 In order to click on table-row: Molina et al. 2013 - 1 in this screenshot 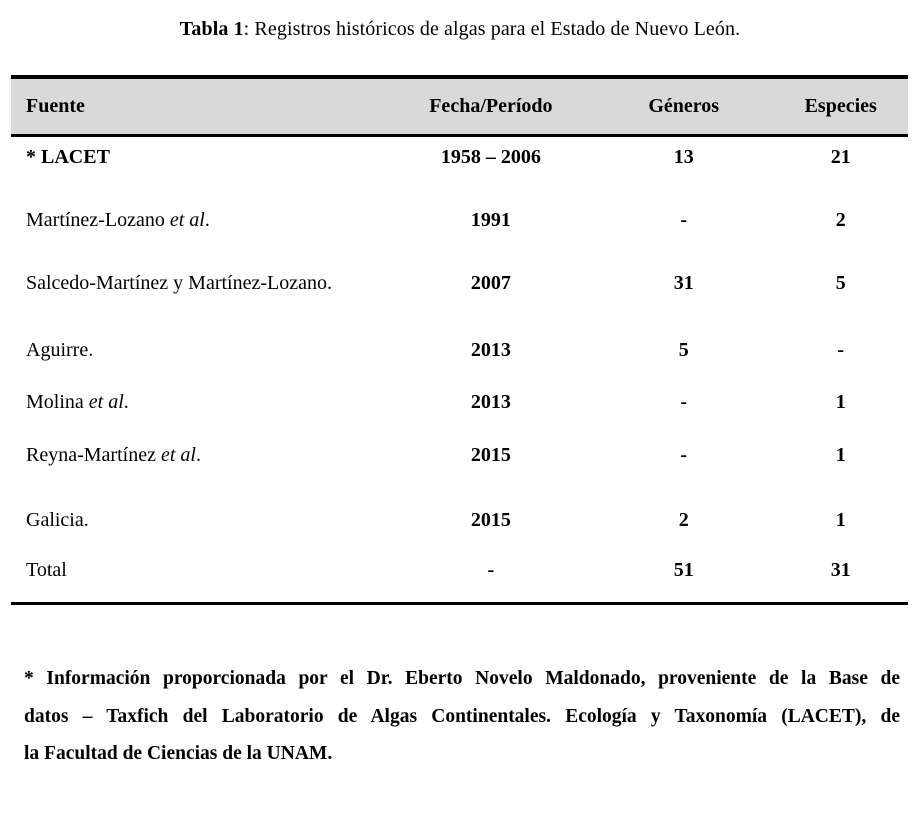, I will do `click(459, 408)`.